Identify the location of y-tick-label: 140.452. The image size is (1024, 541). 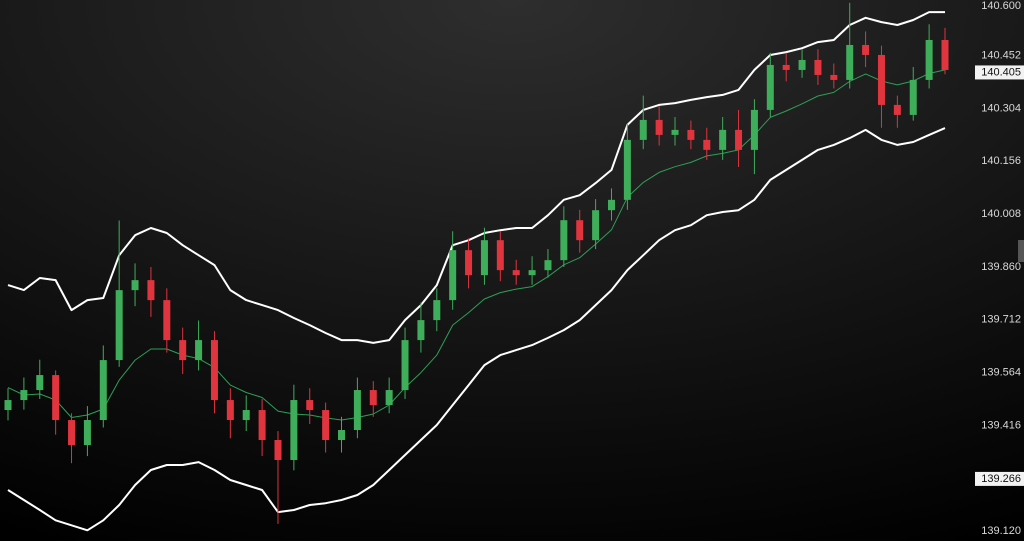
(1001, 56).